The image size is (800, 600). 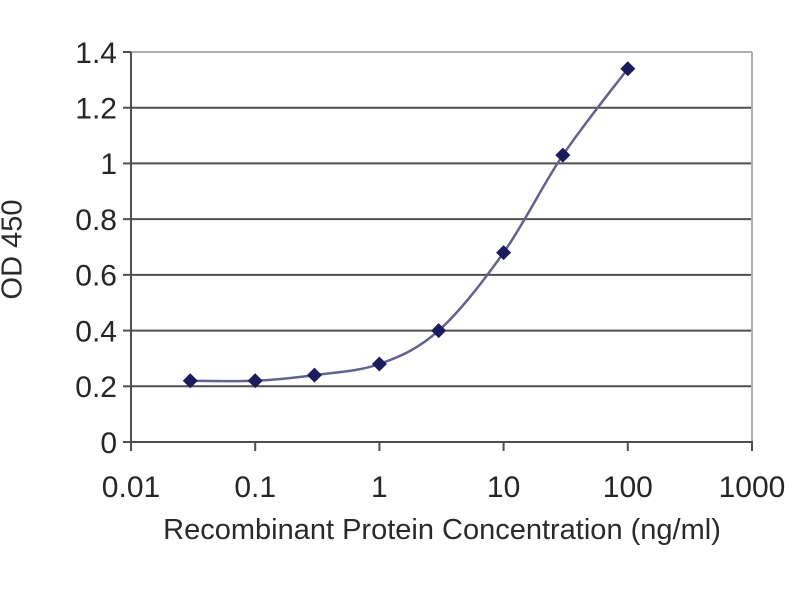 What do you see at coordinates (752, 487) in the screenshot?
I see `x-tick-label: 1000` at bounding box center [752, 487].